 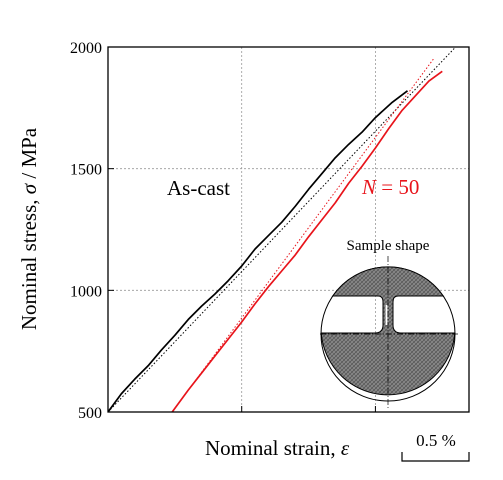 What do you see at coordinates (277, 448) in the screenshot?
I see `x-axis-label: Nominal strain, ε` at bounding box center [277, 448].